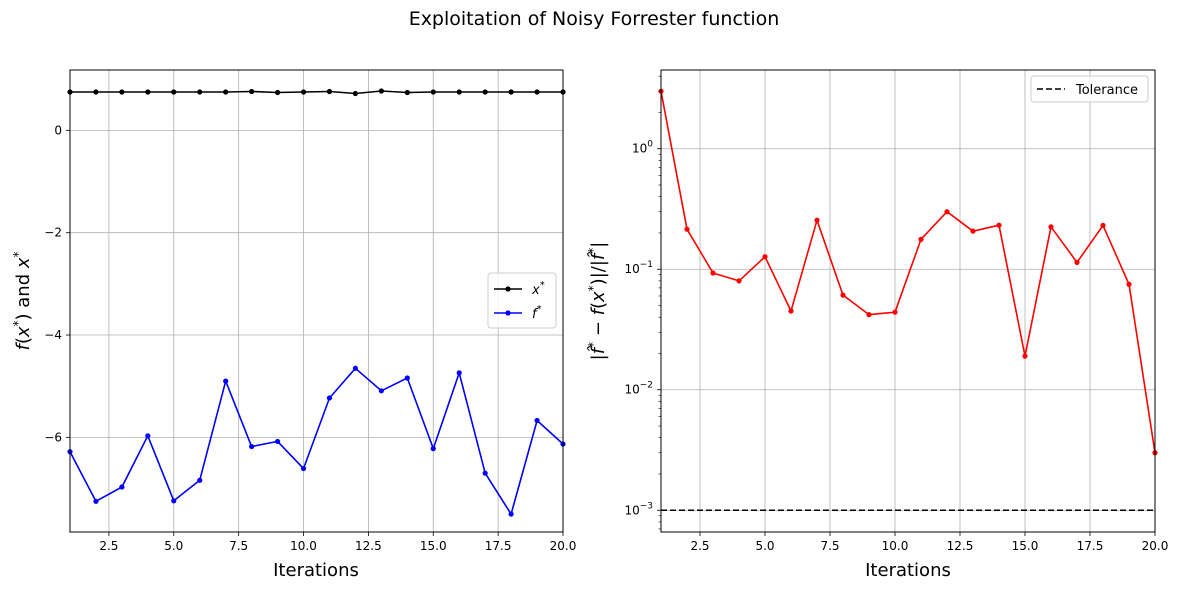 The image size is (1179, 590). Describe the element at coordinates (895, 546) in the screenshot. I see `right-x-tick-label: 10.0` at that location.